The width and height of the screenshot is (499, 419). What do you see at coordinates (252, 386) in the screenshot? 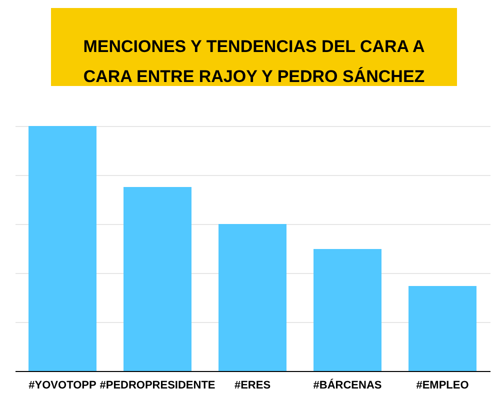
I see `x-tick-label: #ERES` at bounding box center [252, 386].